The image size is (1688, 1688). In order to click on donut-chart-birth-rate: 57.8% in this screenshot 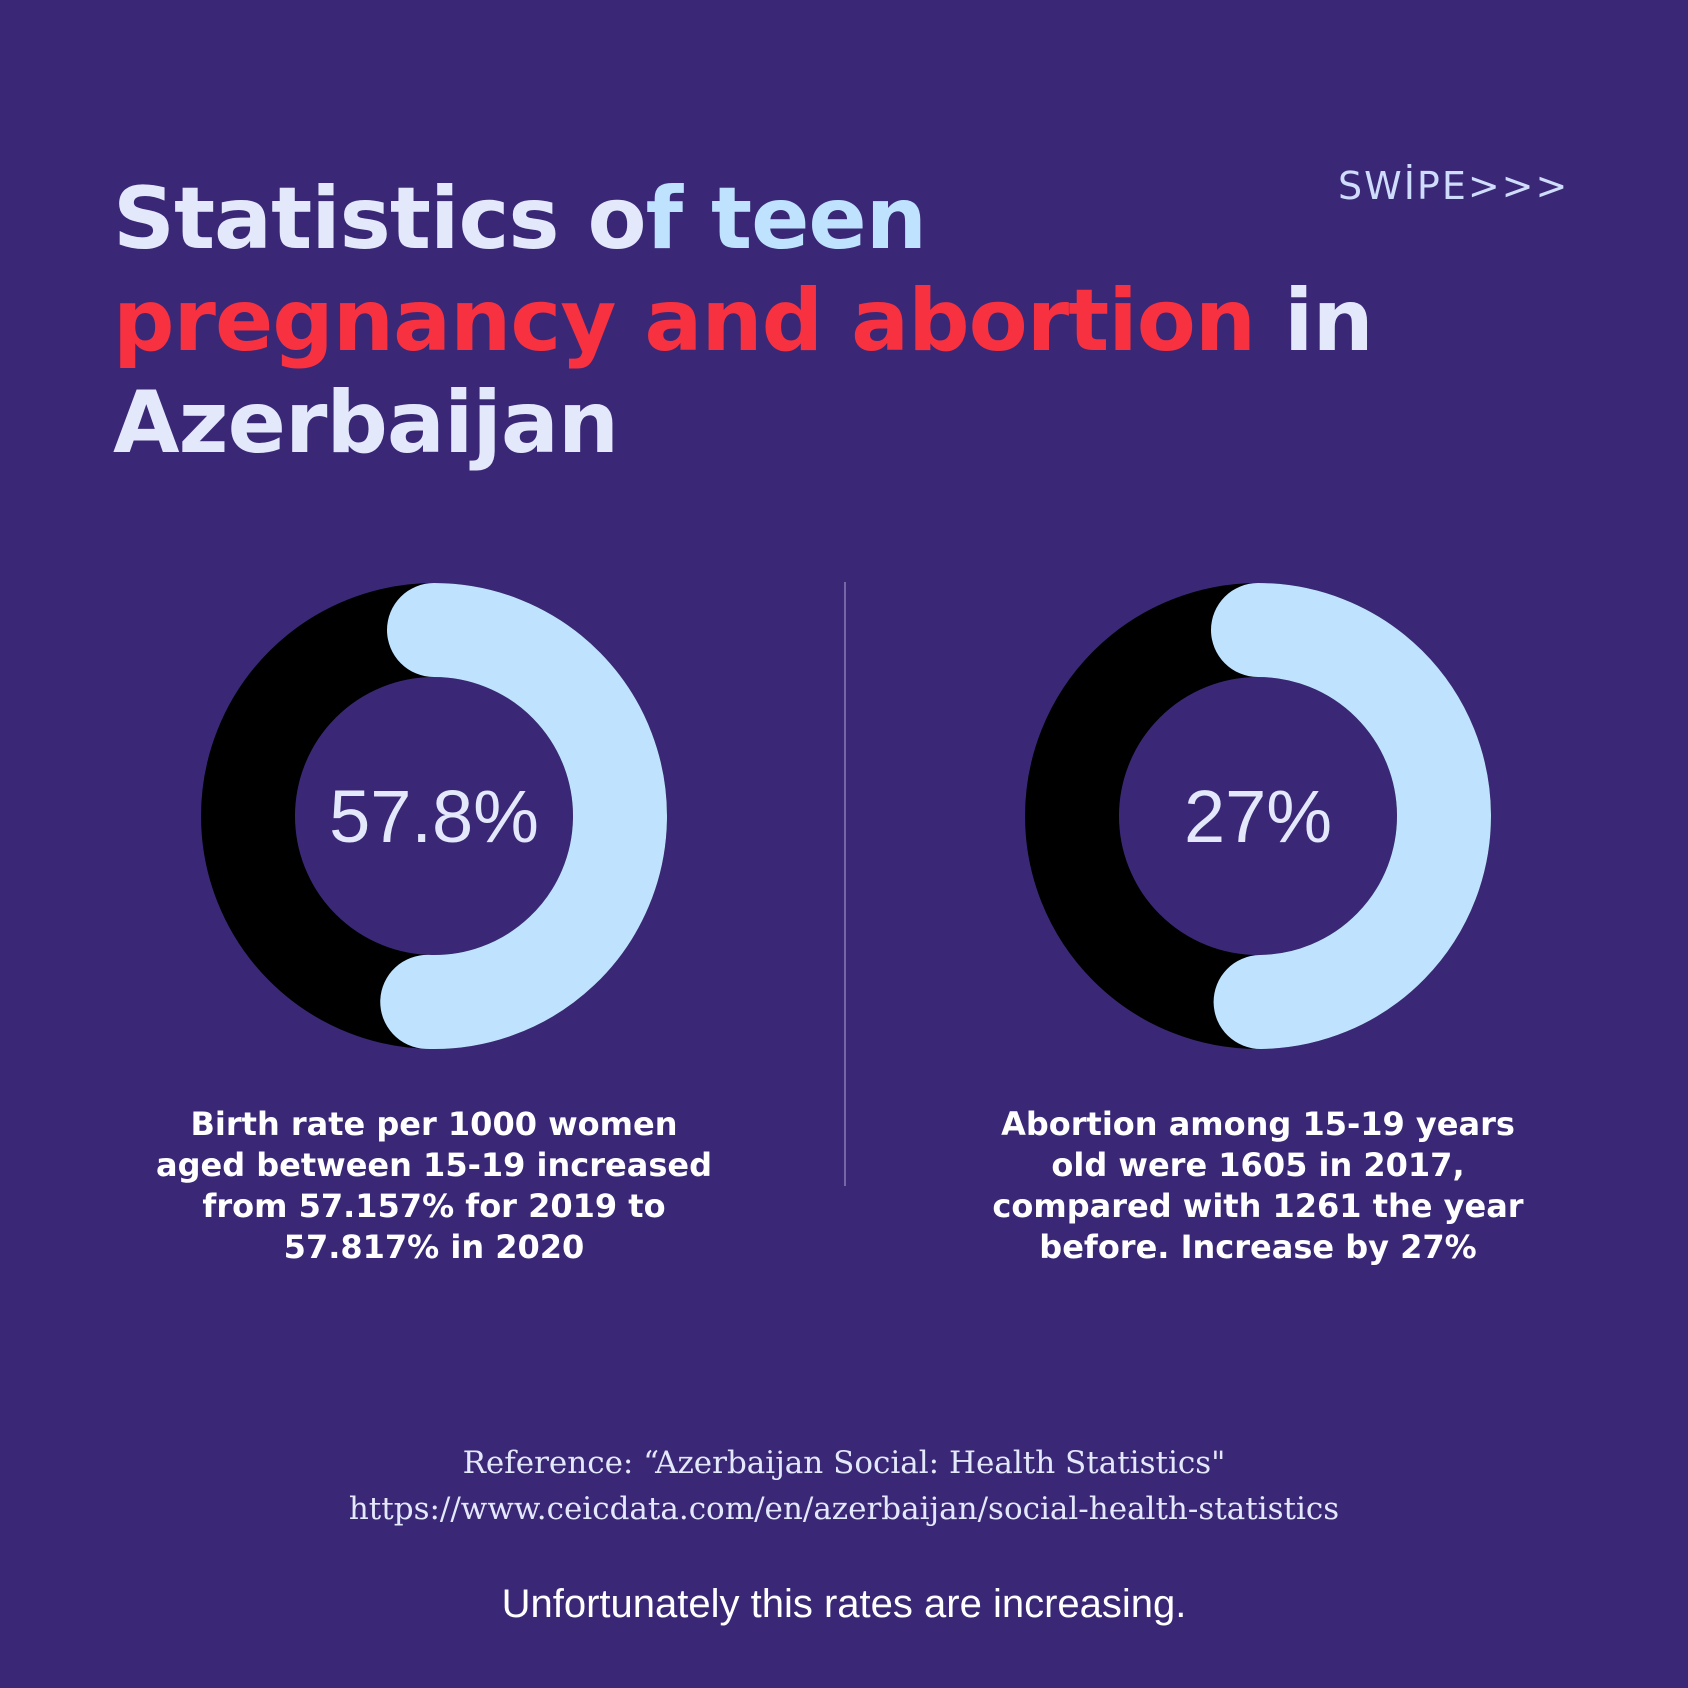, I will do `click(434, 816)`.